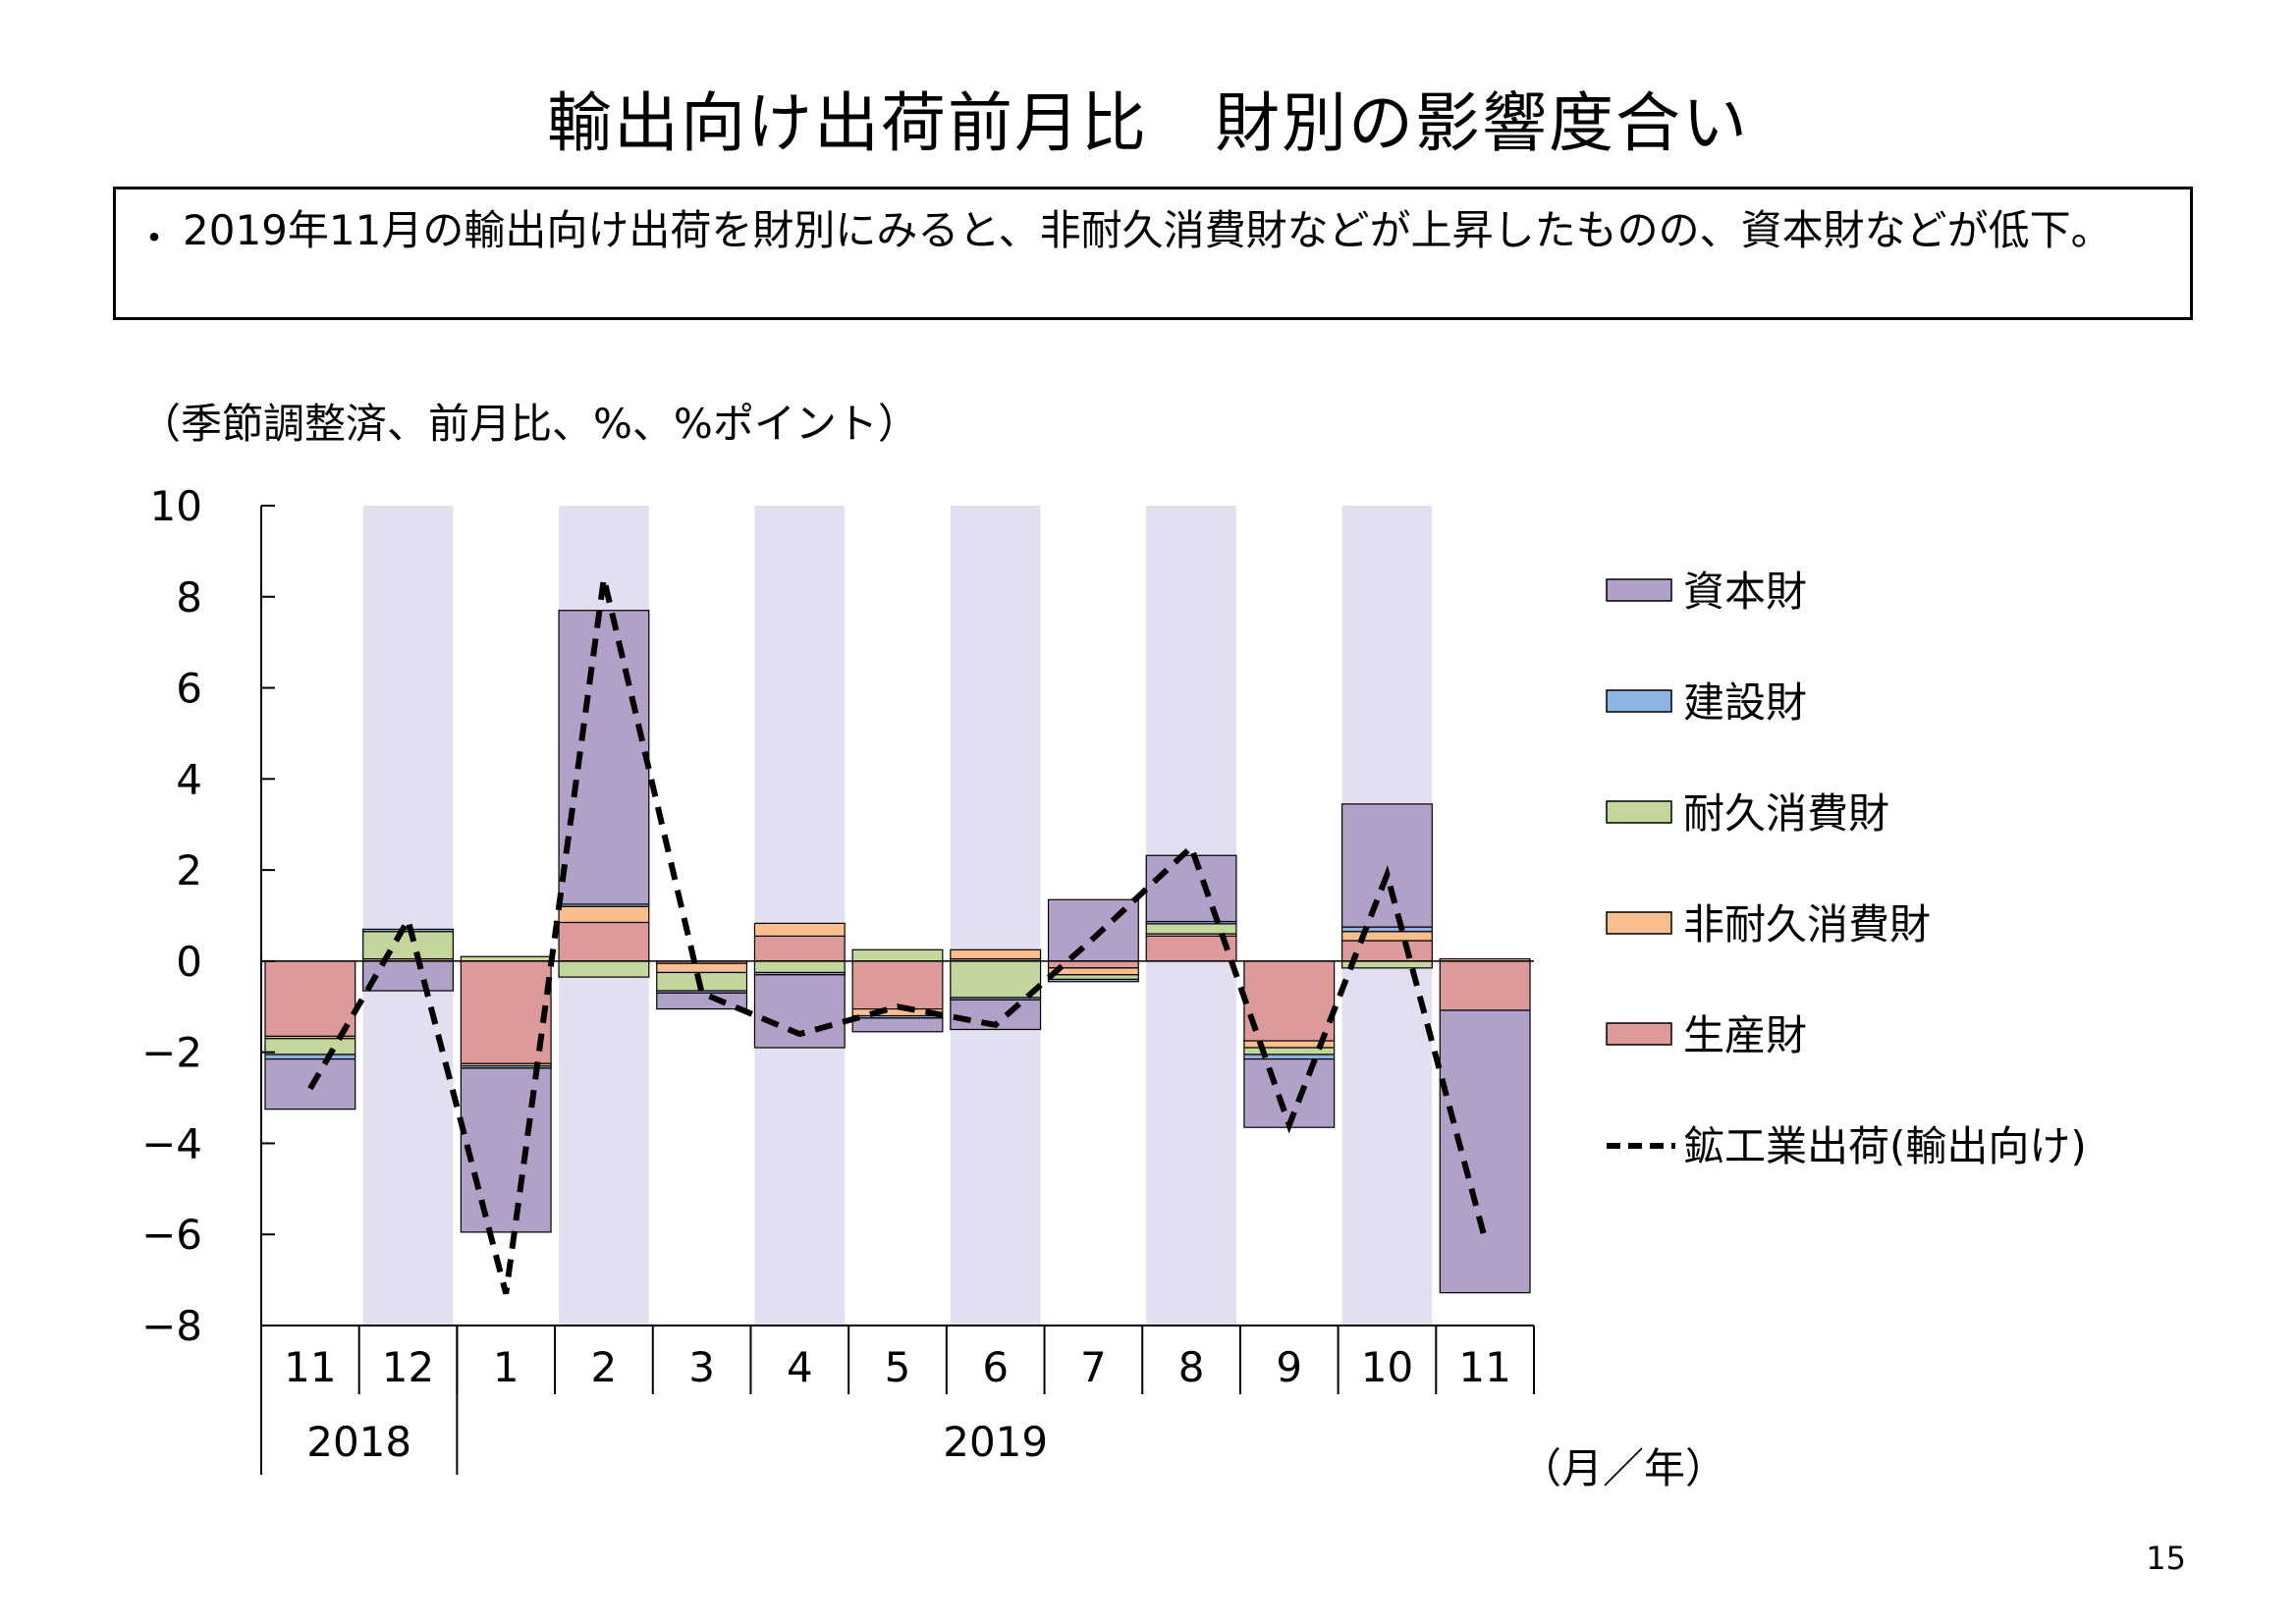 This screenshot has height=1624, width=2296. I want to click on y-tick-label: 2, so click(189, 870).